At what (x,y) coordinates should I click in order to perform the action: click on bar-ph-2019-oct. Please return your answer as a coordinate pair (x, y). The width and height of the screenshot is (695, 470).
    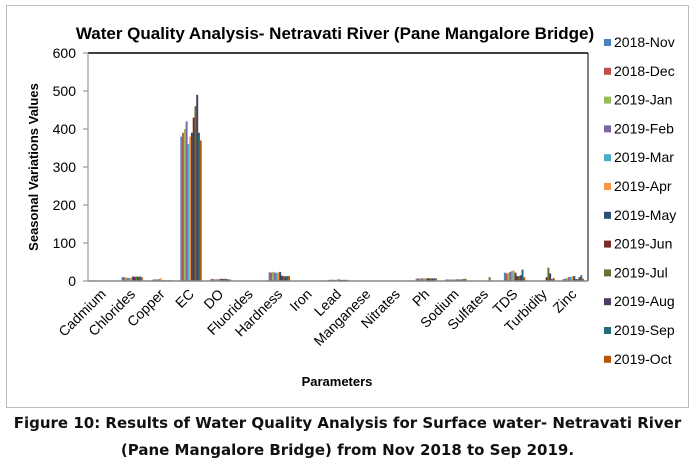
    Looking at the image, I should click on (436, 279).